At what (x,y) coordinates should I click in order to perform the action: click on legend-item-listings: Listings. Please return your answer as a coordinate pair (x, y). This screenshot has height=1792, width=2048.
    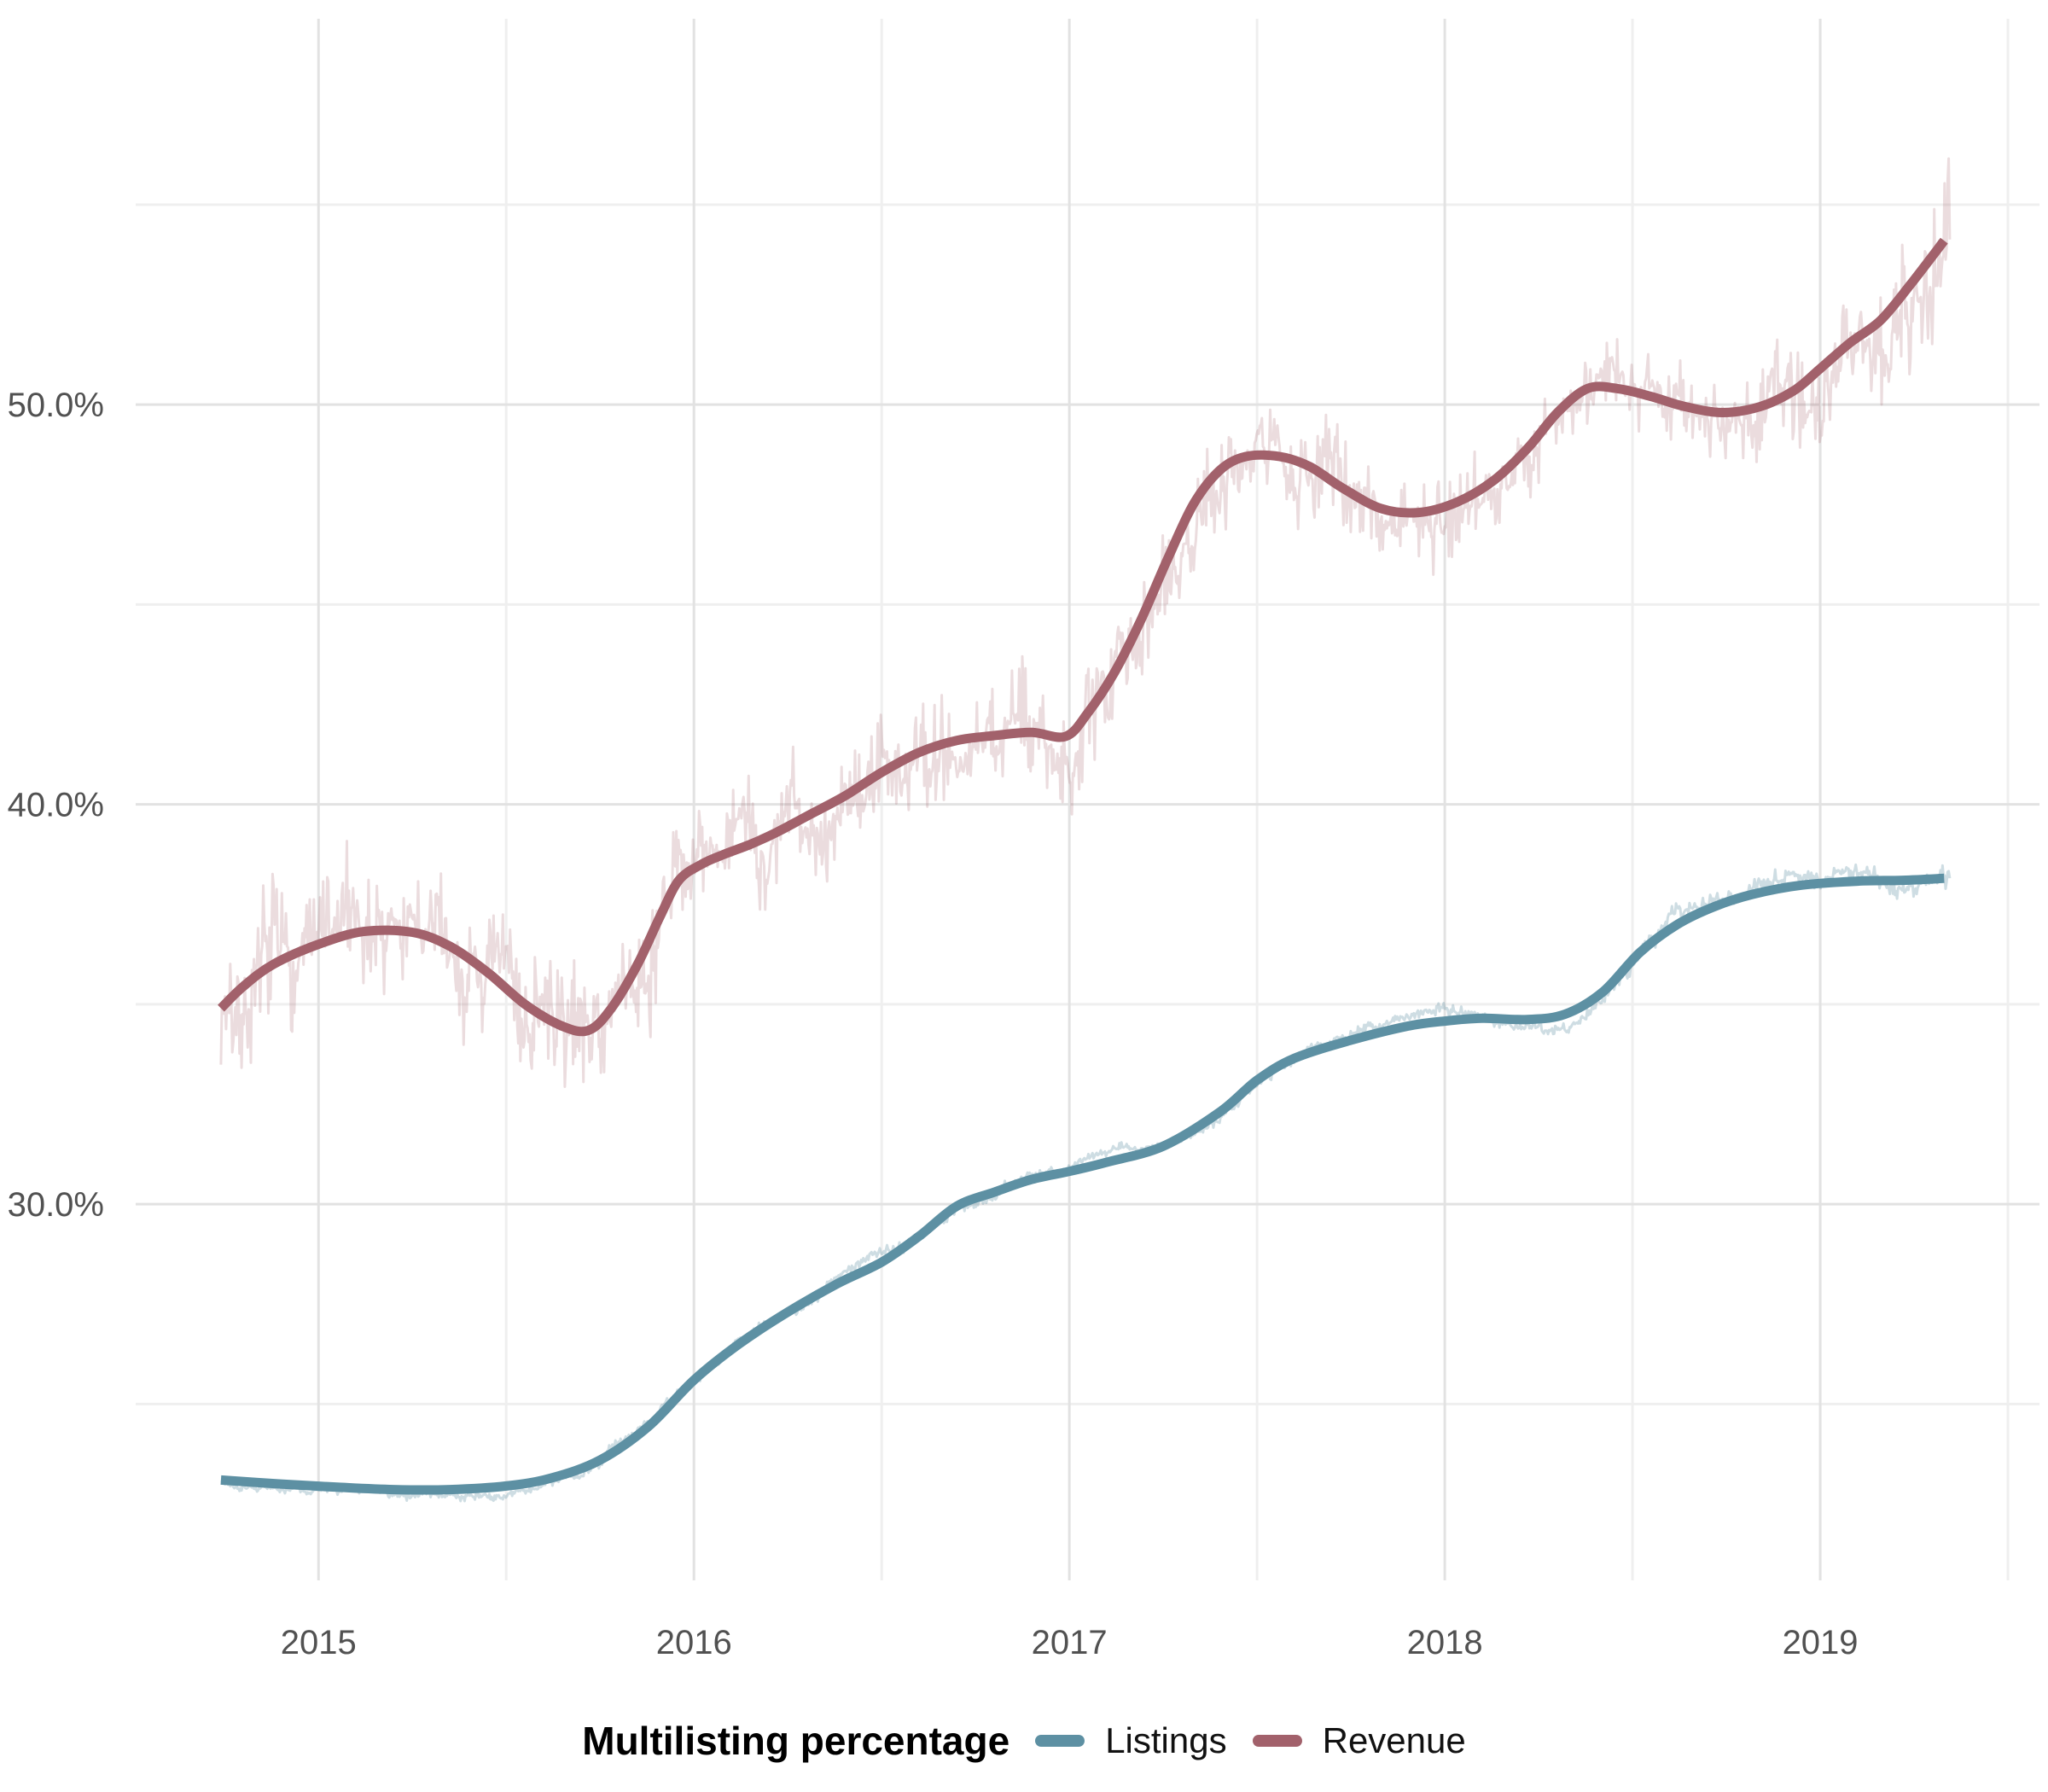
    Looking at the image, I should click on (1131, 1740).